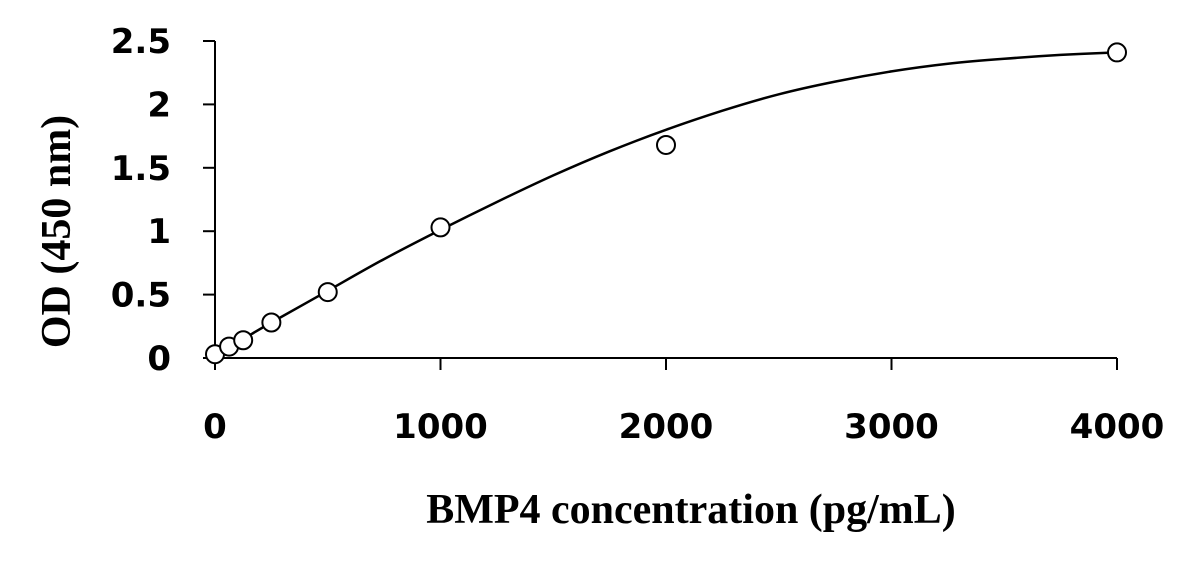 The height and width of the screenshot is (562, 1191). What do you see at coordinates (1117, 427) in the screenshot?
I see `x-tick-label: 4000` at bounding box center [1117, 427].